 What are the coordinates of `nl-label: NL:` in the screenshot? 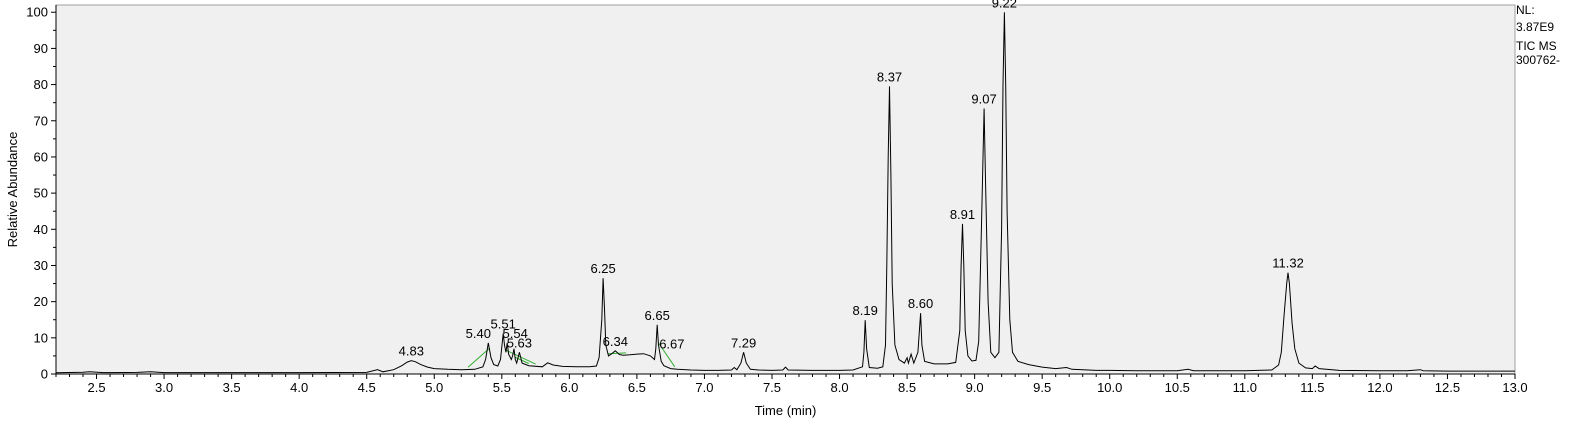 It's located at (1525, 10).